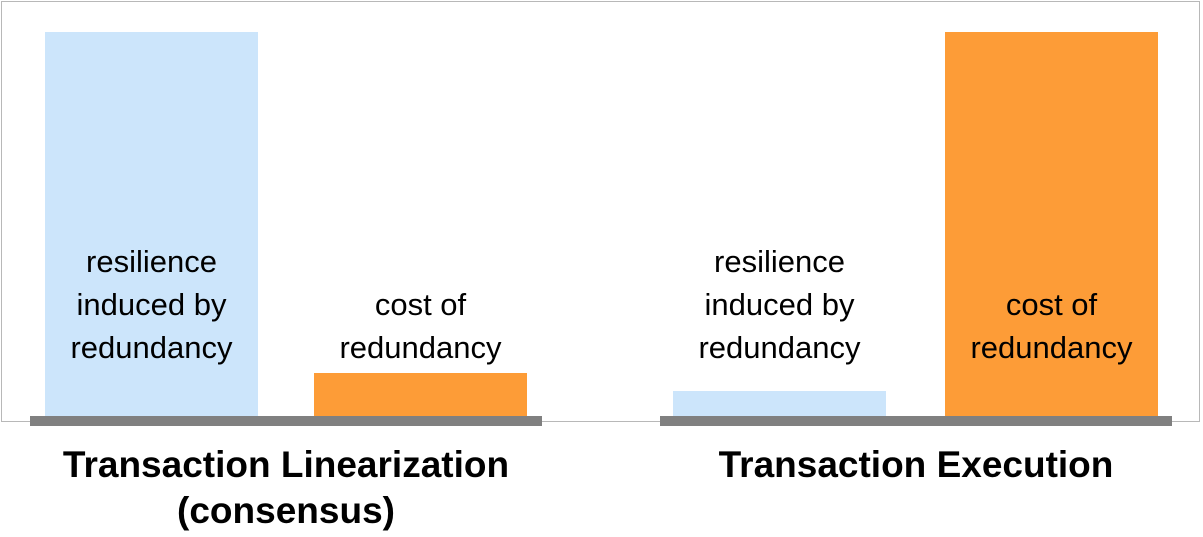  What do you see at coordinates (286, 421) in the screenshot?
I see `baseline-linearization` at bounding box center [286, 421].